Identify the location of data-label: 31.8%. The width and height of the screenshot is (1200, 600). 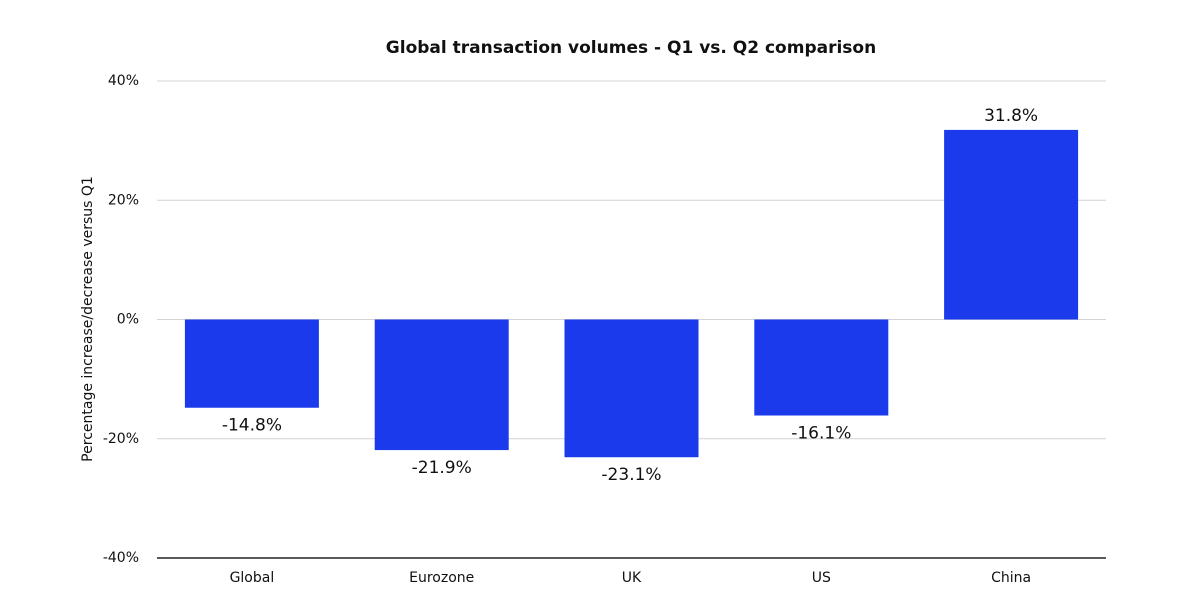
(1011, 116).